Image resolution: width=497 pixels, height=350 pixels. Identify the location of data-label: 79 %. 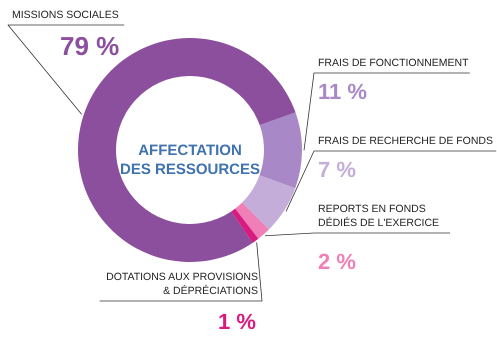
(90, 46).